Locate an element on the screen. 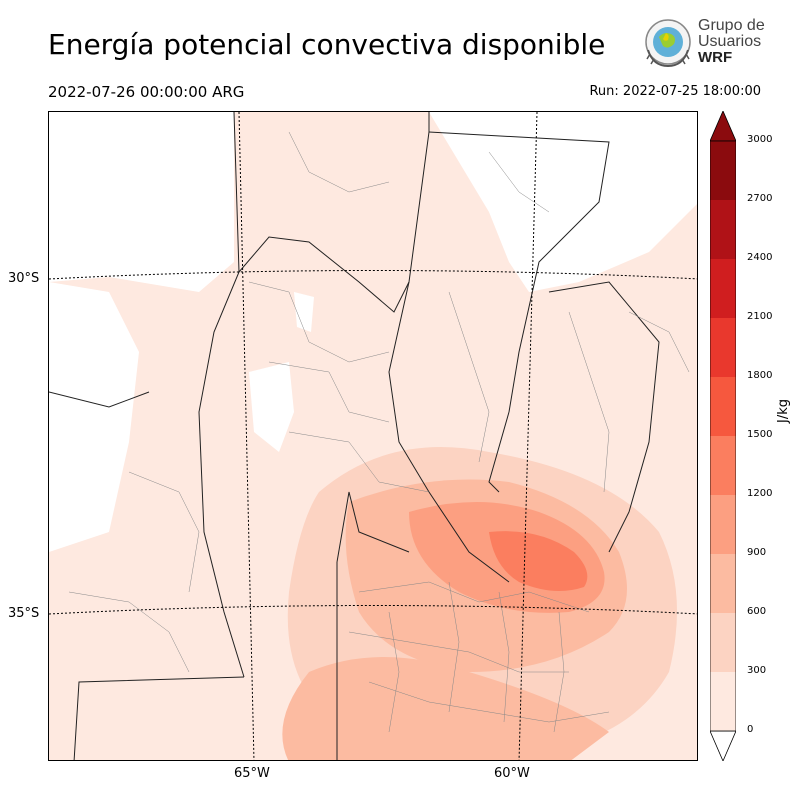 This screenshot has height=800, width=800. colorbar-tick-label: 3000 is located at coordinates (760, 139).